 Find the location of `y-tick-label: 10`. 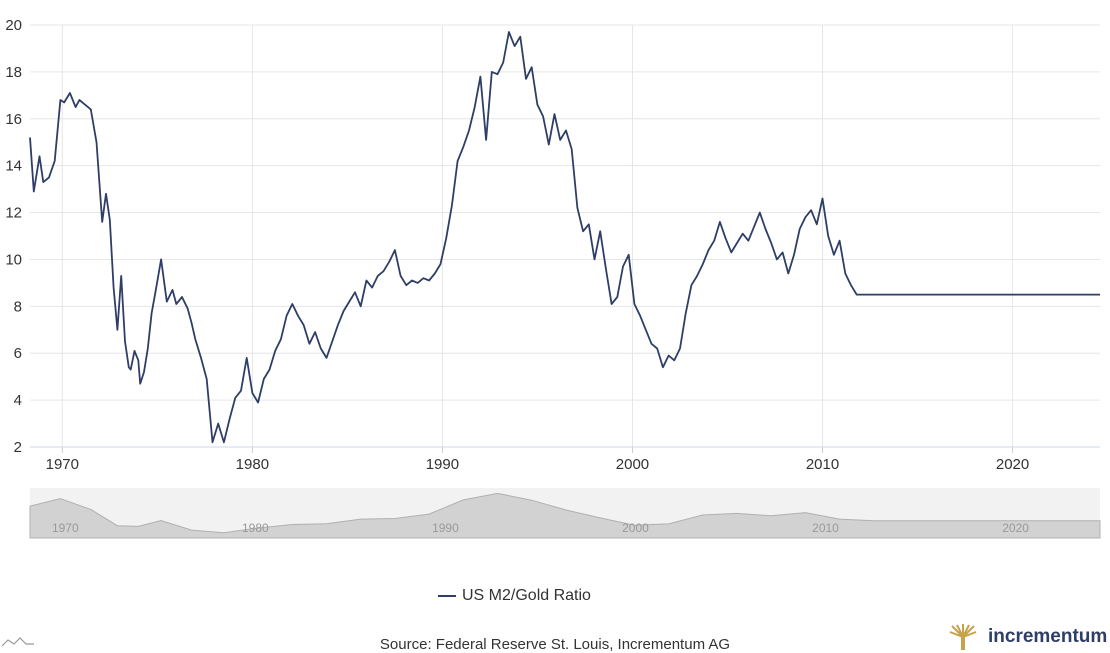

y-tick-label: 10 is located at coordinates (13, 259).